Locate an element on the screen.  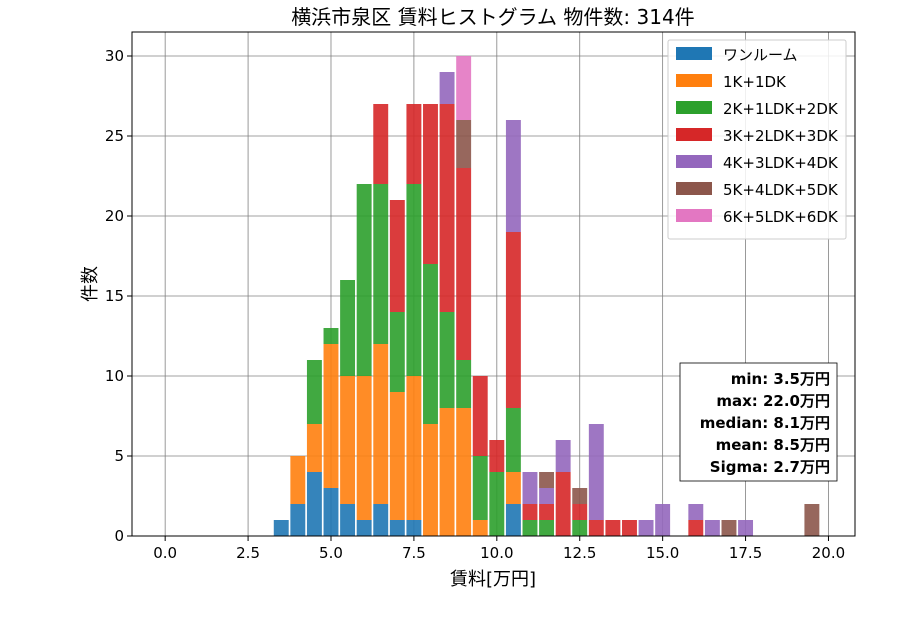
legend-label: 3K+2LDK+3DK is located at coordinates (781, 136).